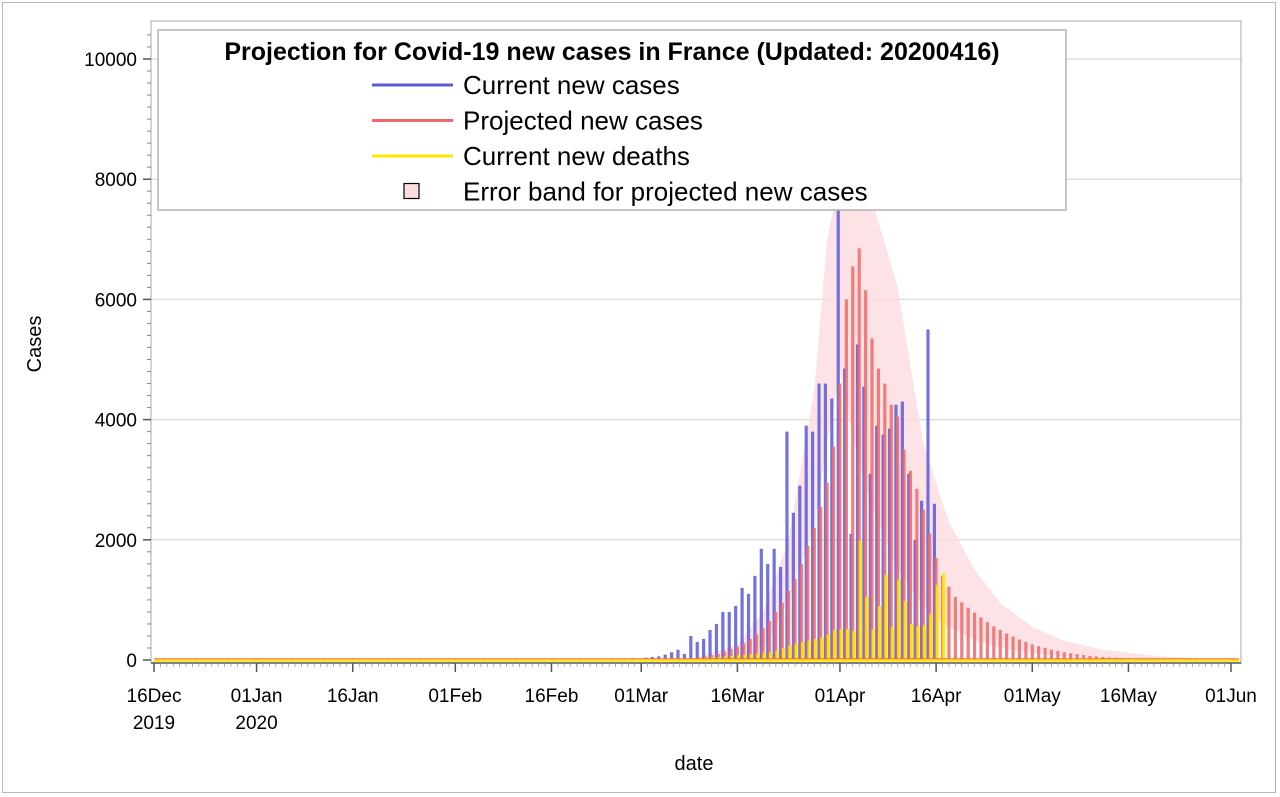 The height and width of the screenshot is (797, 1280). Describe the element at coordinates (116, 300) in the screenshot. I see `y-tick-label: 6000` at that location.